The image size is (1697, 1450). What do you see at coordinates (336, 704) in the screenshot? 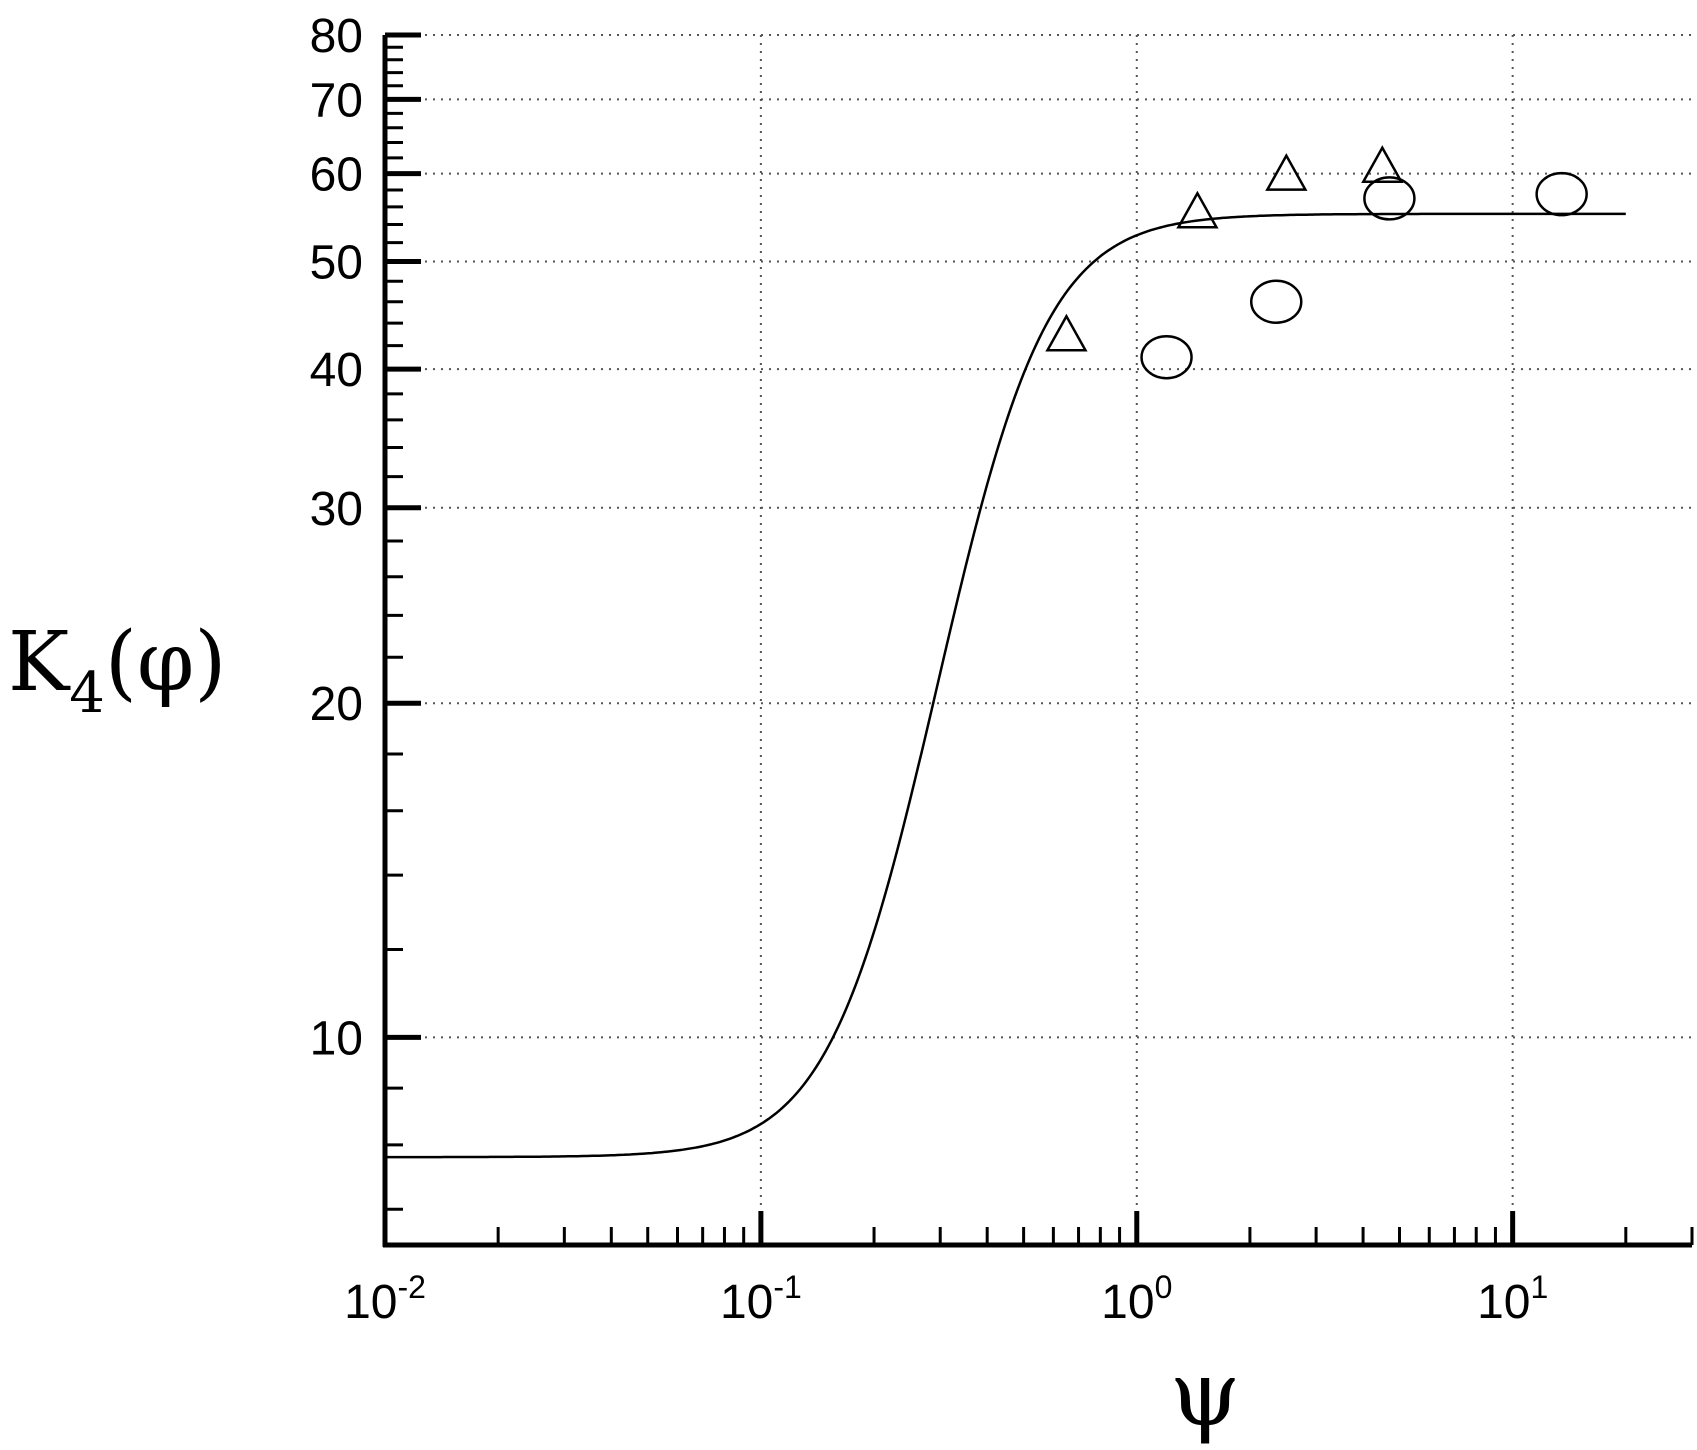
I see `y-tick-label: 20` at bounding box center [336, 704].